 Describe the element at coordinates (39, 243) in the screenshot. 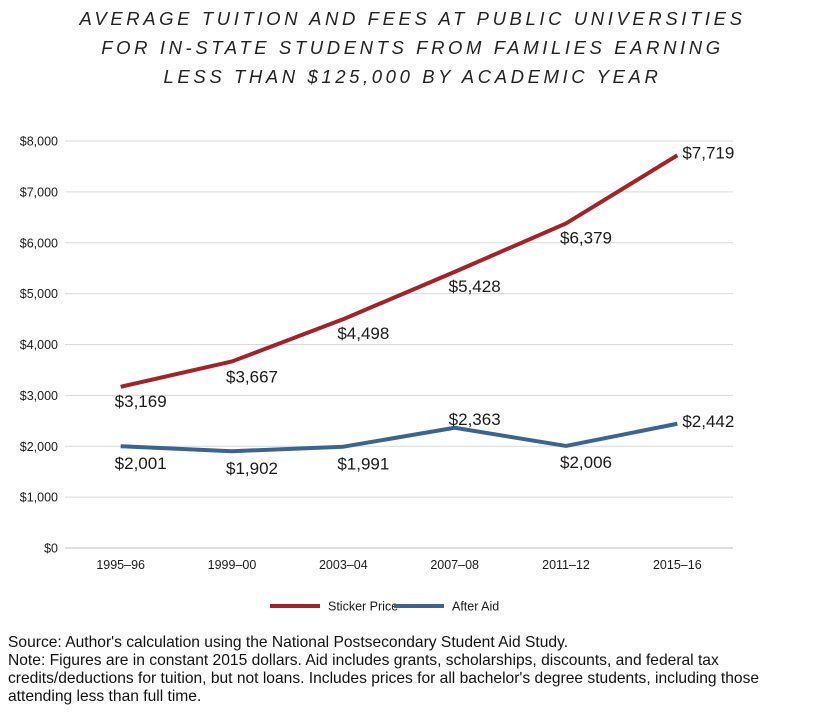

I see `y-tick-label: $6,000` at that location.